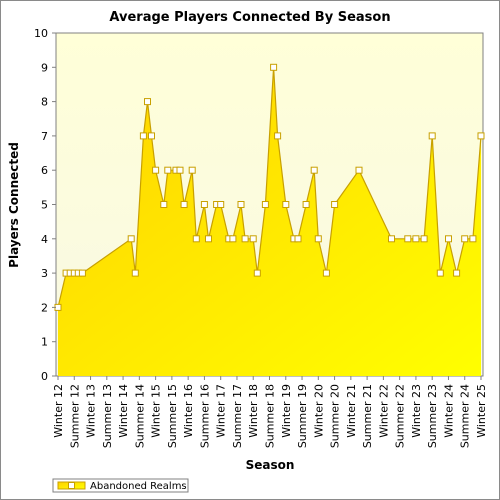 The height and width of the screenshot is (500, 500). Describe the element at coordinates (249, 17) in the screenshot. I see `chart-title: Average Players Connected By Season` at that location.